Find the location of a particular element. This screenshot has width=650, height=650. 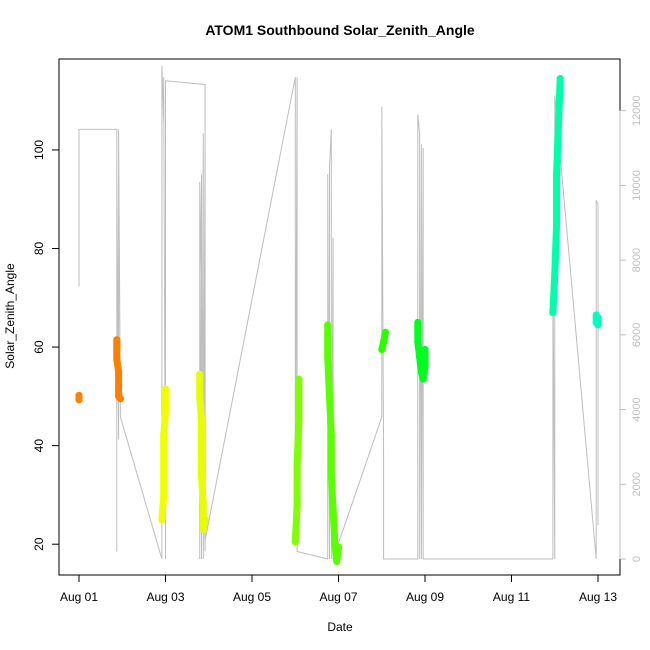

y2-tick-label: 8000 is located at coordinates (637, 260).